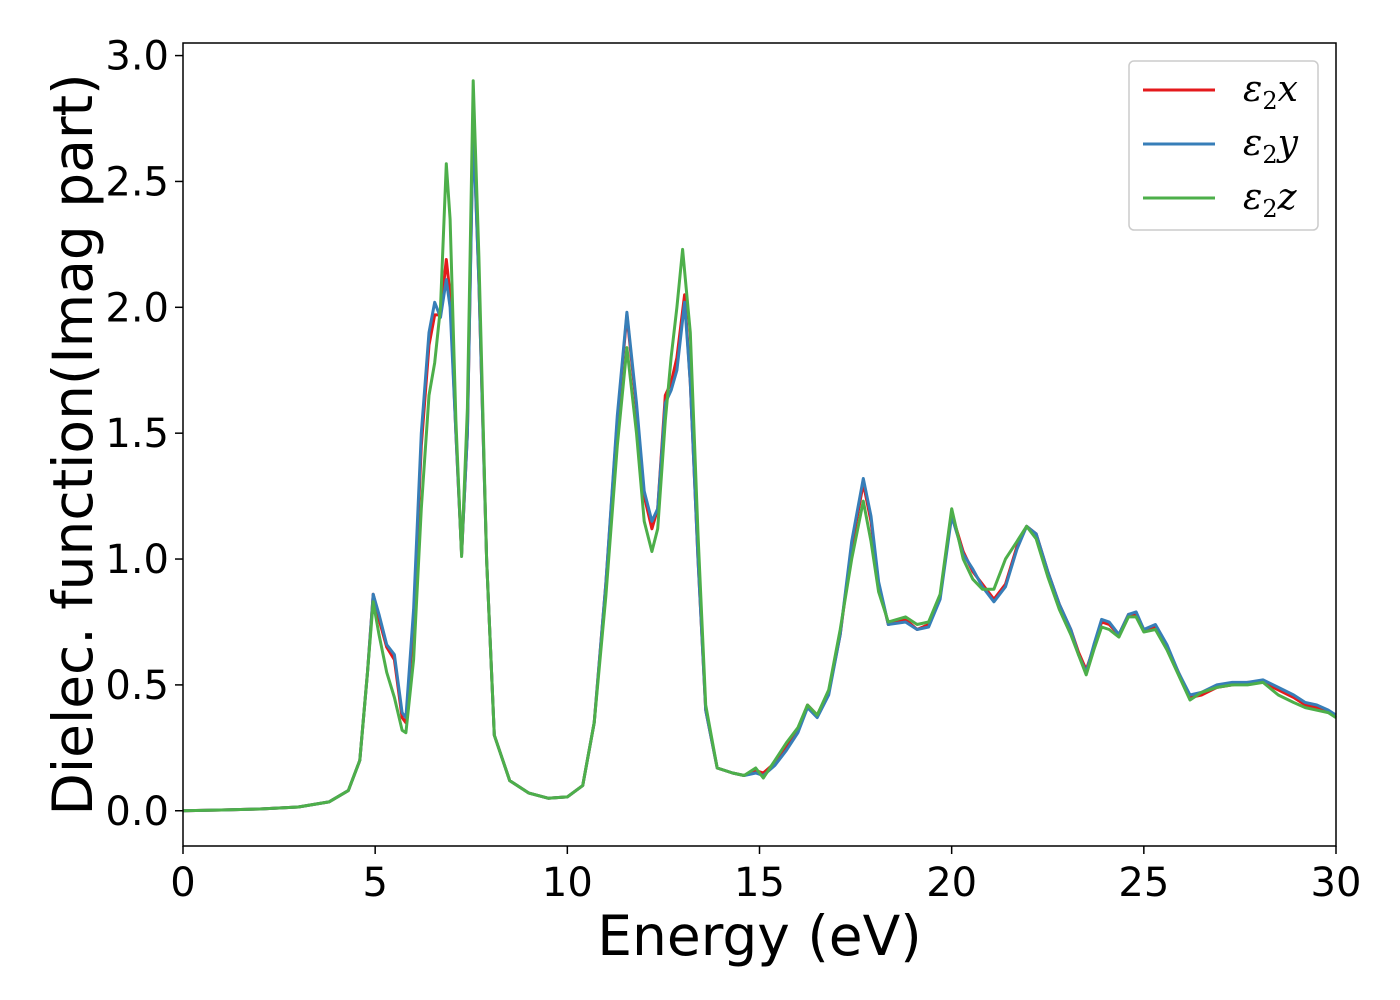  What do you see at coordinates (137, 434) in the screenshot?
I see `y-tick-label: 1.5` at bounding box center [137, 434].